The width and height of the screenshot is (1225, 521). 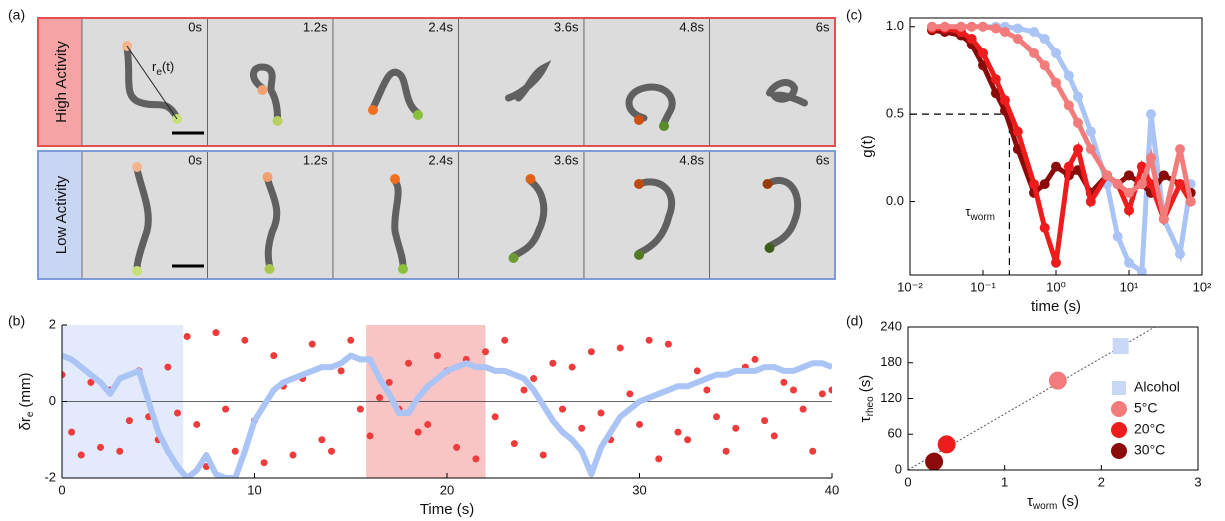 What do you see at coordinates (895, 113) in the screenshot?
I see `y-tick-label: 0.5` at bounding box center [895, 113].